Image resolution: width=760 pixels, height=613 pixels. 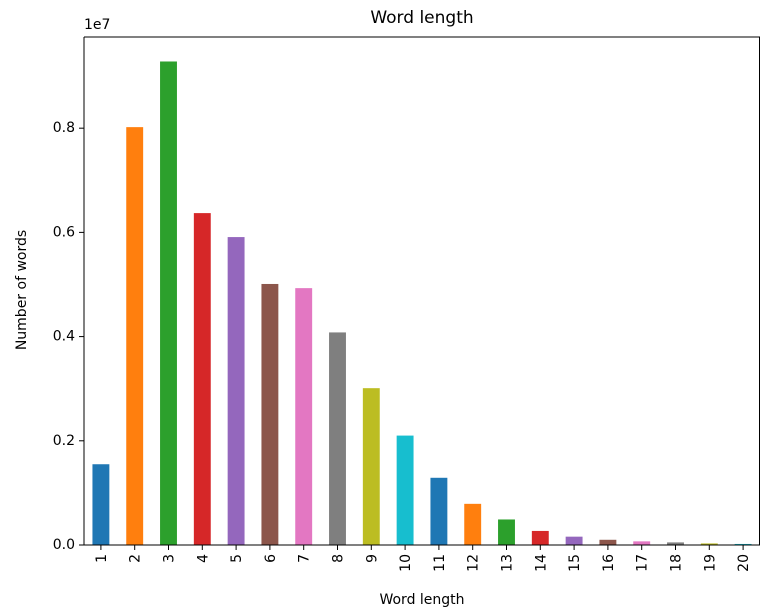 I want to click on x-tick-label-18: 18, so click(x=677, y=563).